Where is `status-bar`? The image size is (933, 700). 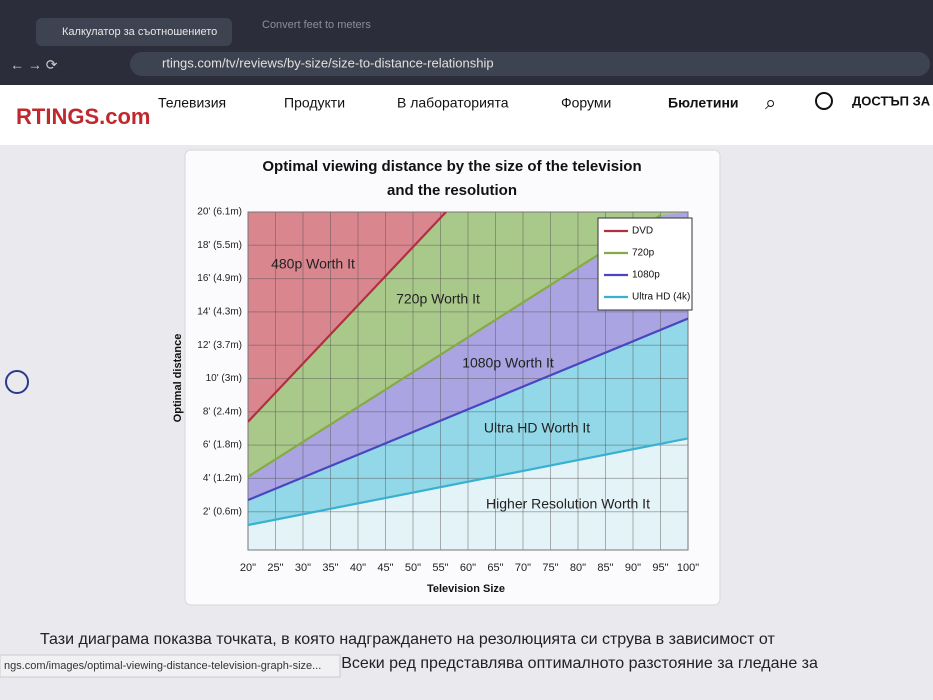 status-bar is located at coordinates (170, 666).